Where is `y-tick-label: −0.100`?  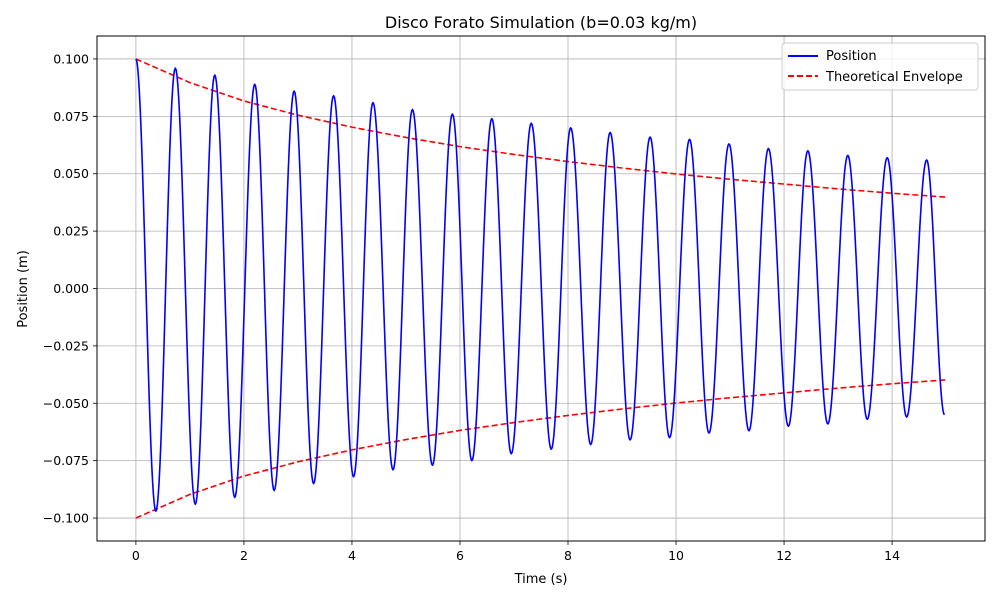
y-tick-label: −0.100 is located at coordinates (66, 518).